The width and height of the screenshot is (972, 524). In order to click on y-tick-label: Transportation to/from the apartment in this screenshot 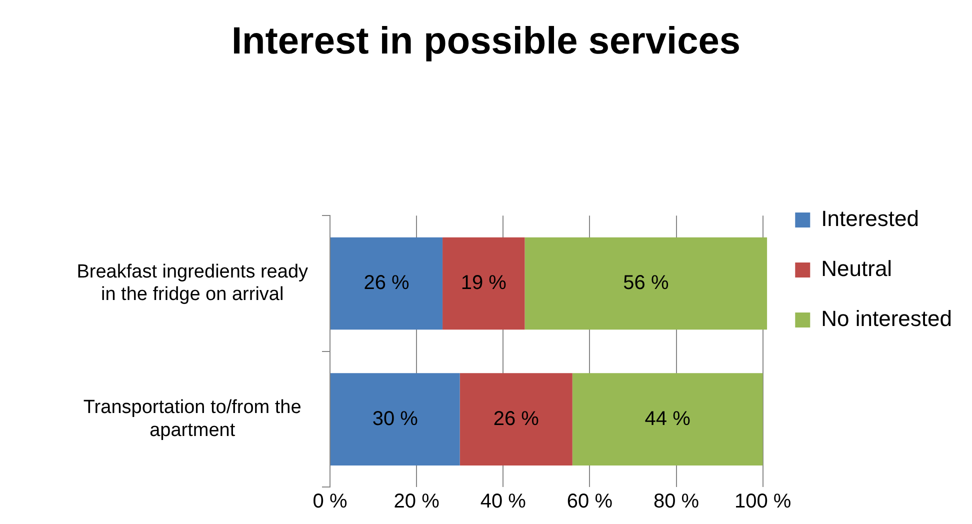, I will do `click(192, 419)`.